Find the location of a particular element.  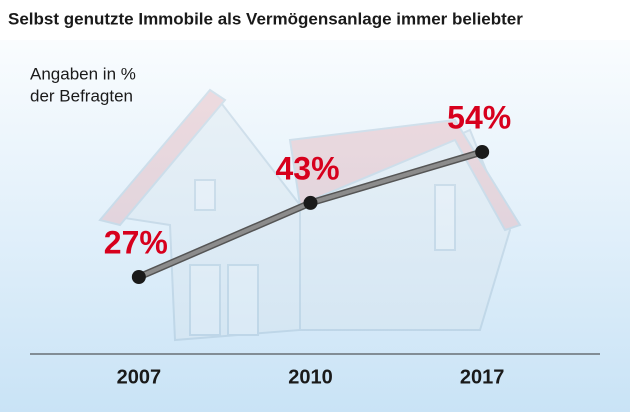

value-label: 27% is located at coordinates (136, 242).